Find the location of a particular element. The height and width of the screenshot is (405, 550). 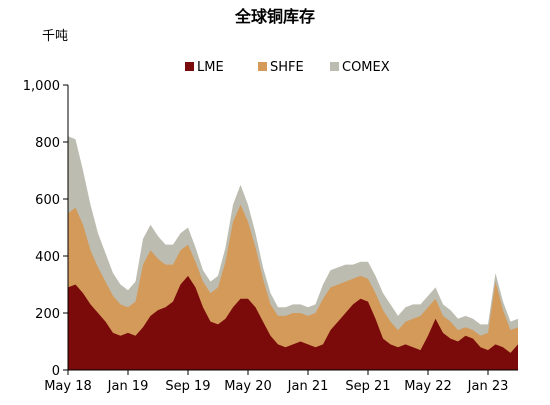

y-tick-label: 600 is located at coordinates (47, 200).